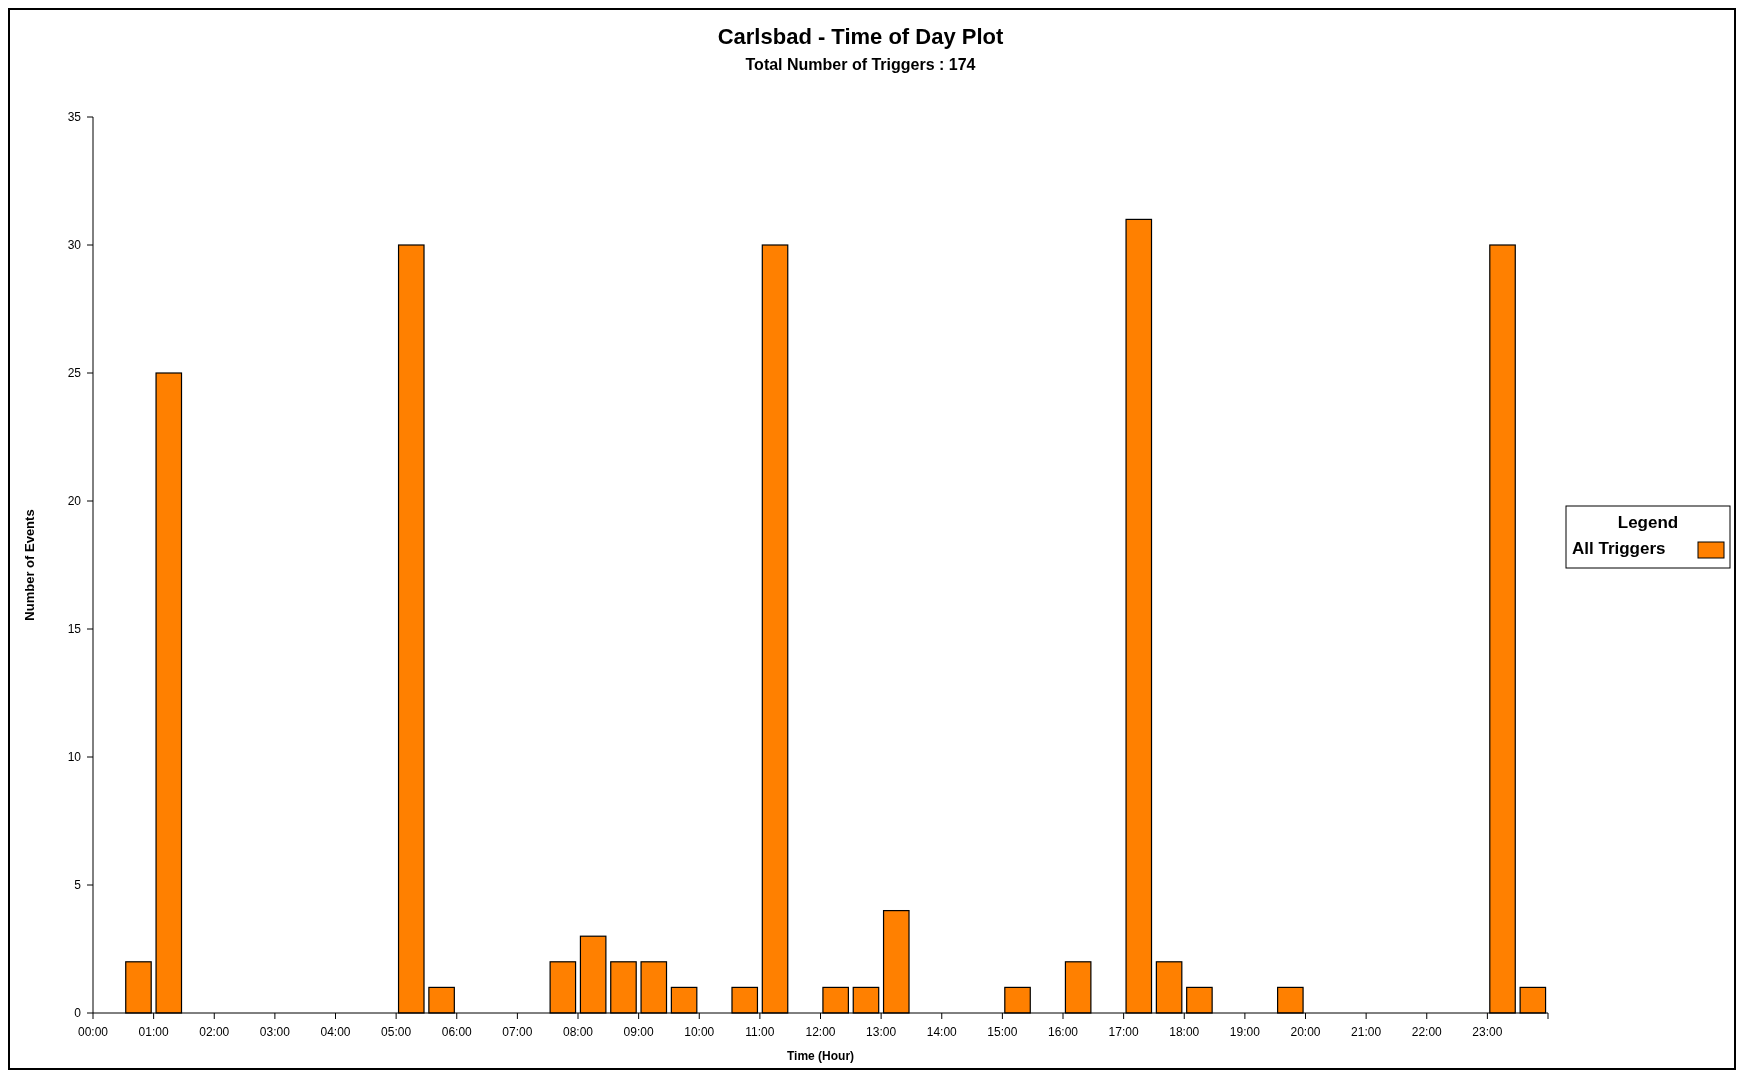 Image resolution: width=1744 pixels, height=1079 pixels. Describe the element at coordinates (860, 64) in the screenshot. I see `chart-subtitle: Total Number of Triggers : 174` at that location.